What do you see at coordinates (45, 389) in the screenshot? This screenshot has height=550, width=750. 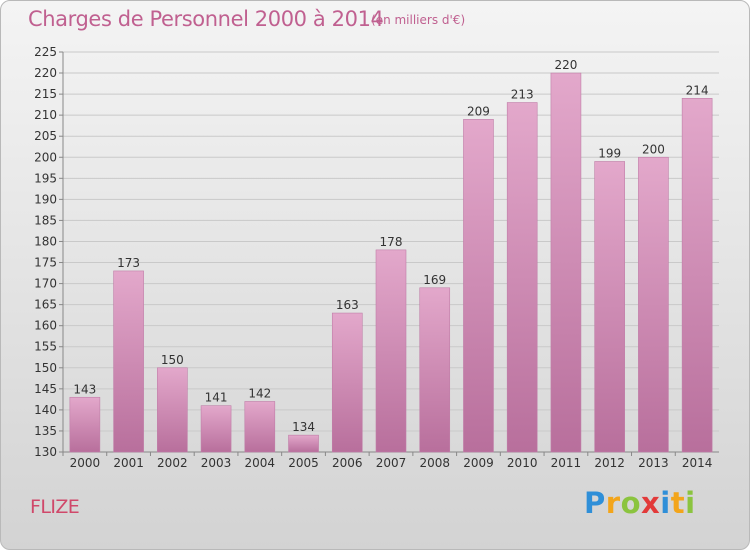 I see `y-tick-label: 145` at bounding box center [45, 389].